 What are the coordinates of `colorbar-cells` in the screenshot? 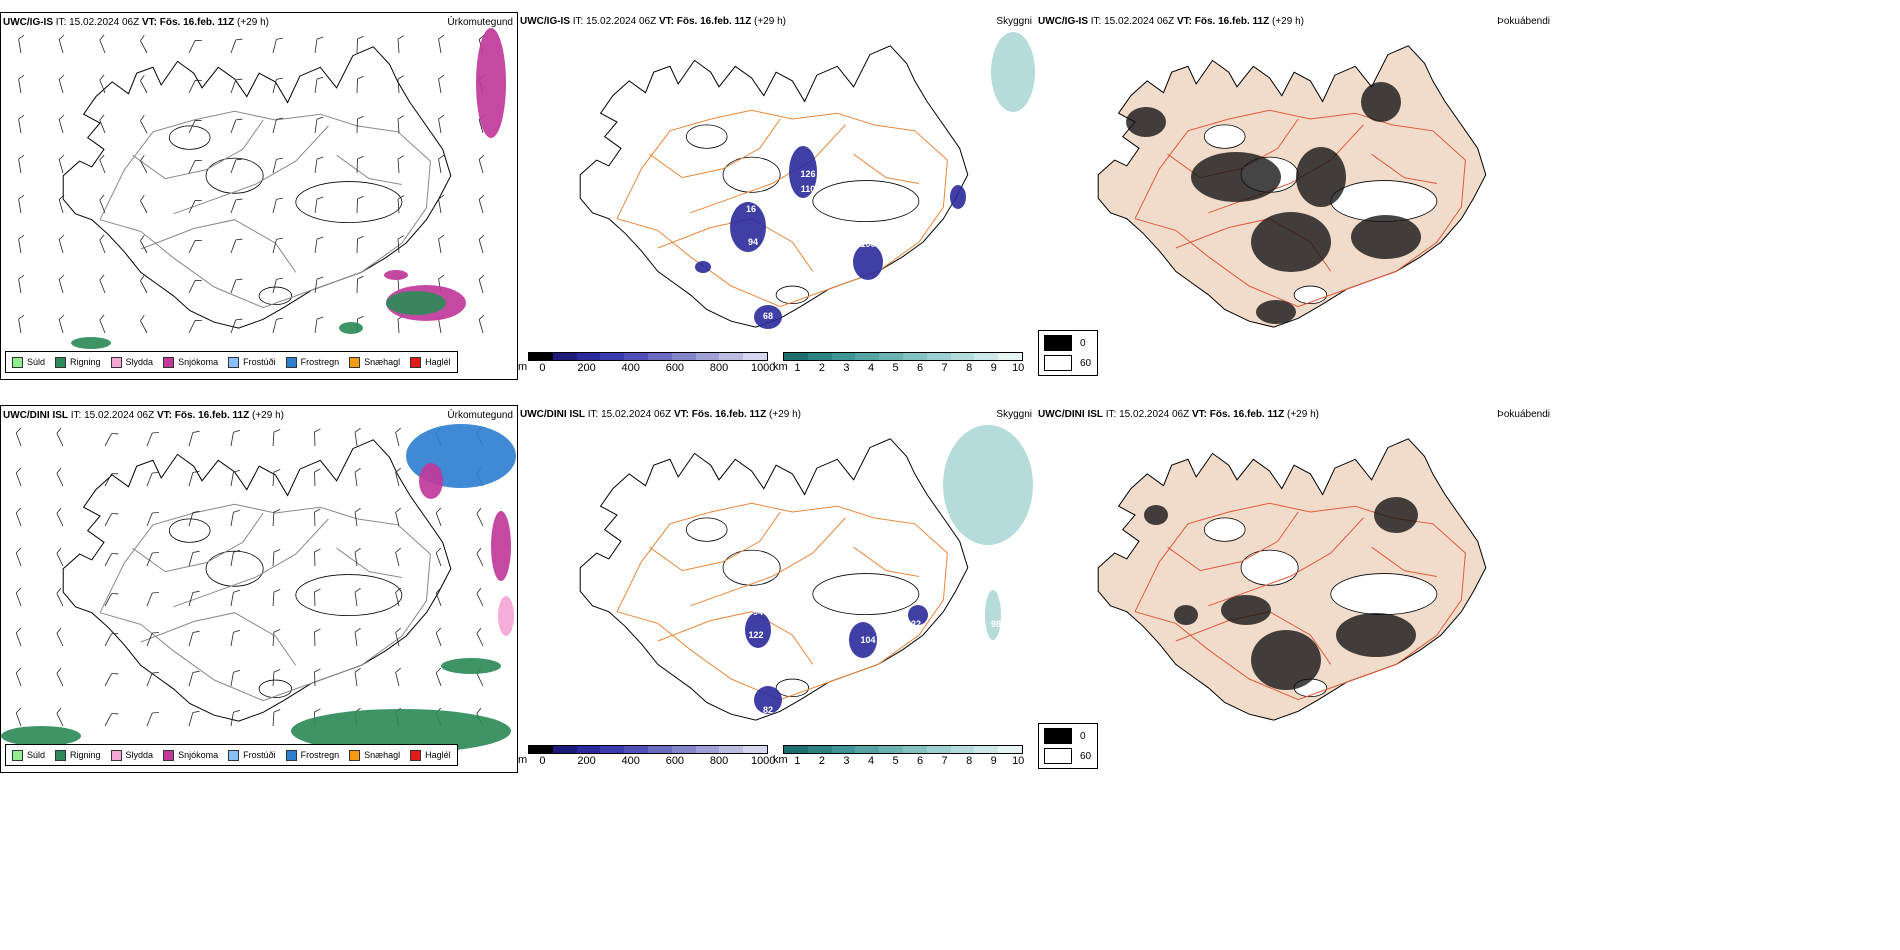 It's located at (648, 356).